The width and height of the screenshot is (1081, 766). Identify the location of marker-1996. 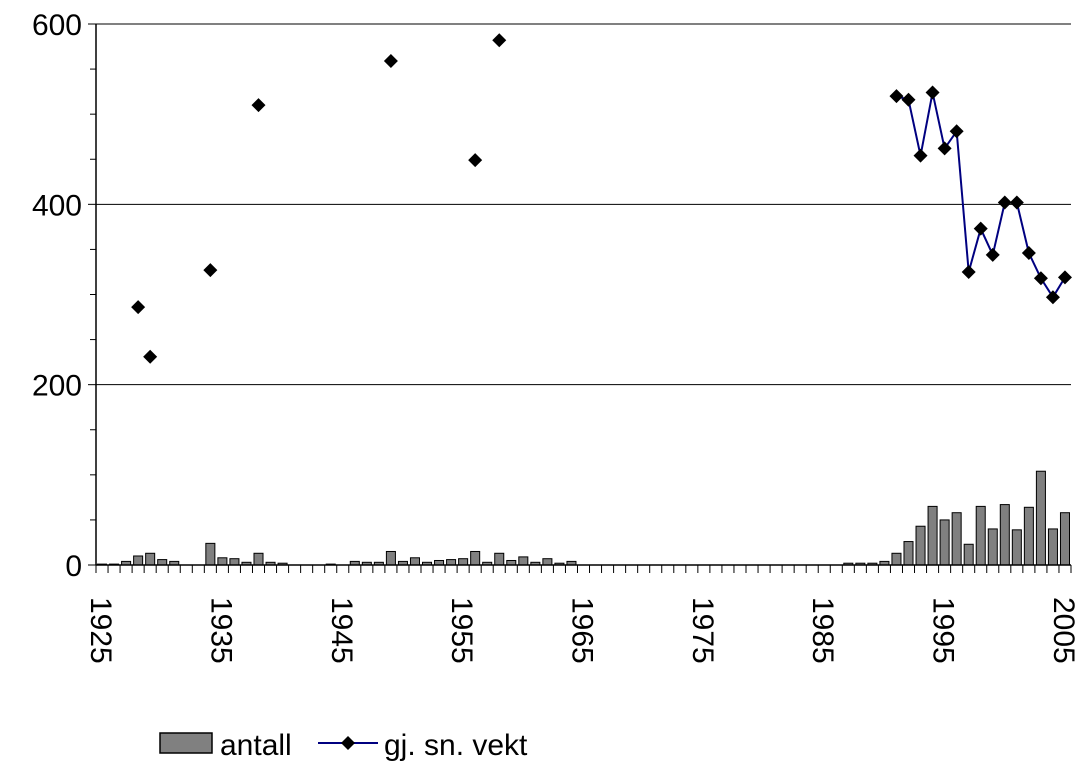
(956, 131).